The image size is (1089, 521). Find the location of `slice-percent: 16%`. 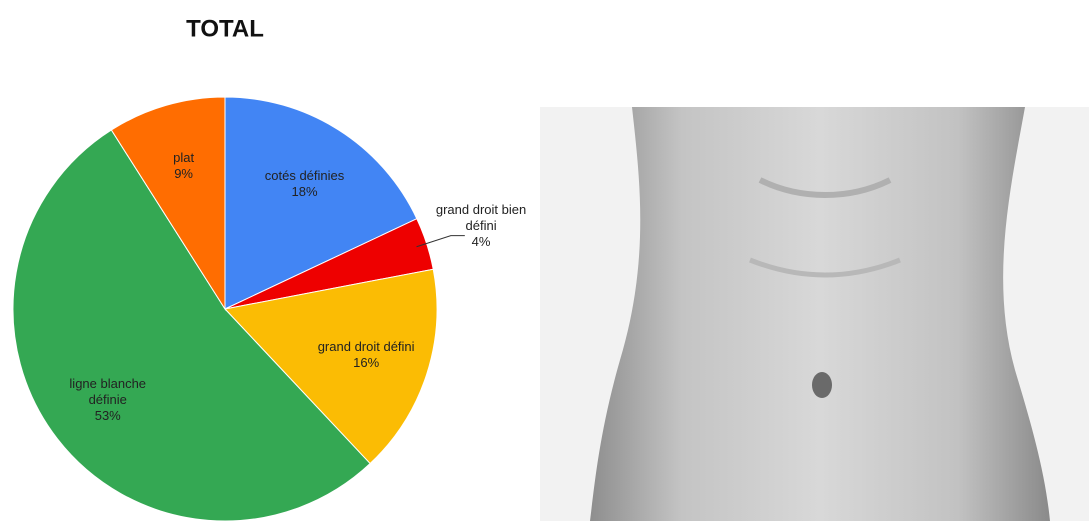

slice-percent: 16% is located at coordinates (366, 362).